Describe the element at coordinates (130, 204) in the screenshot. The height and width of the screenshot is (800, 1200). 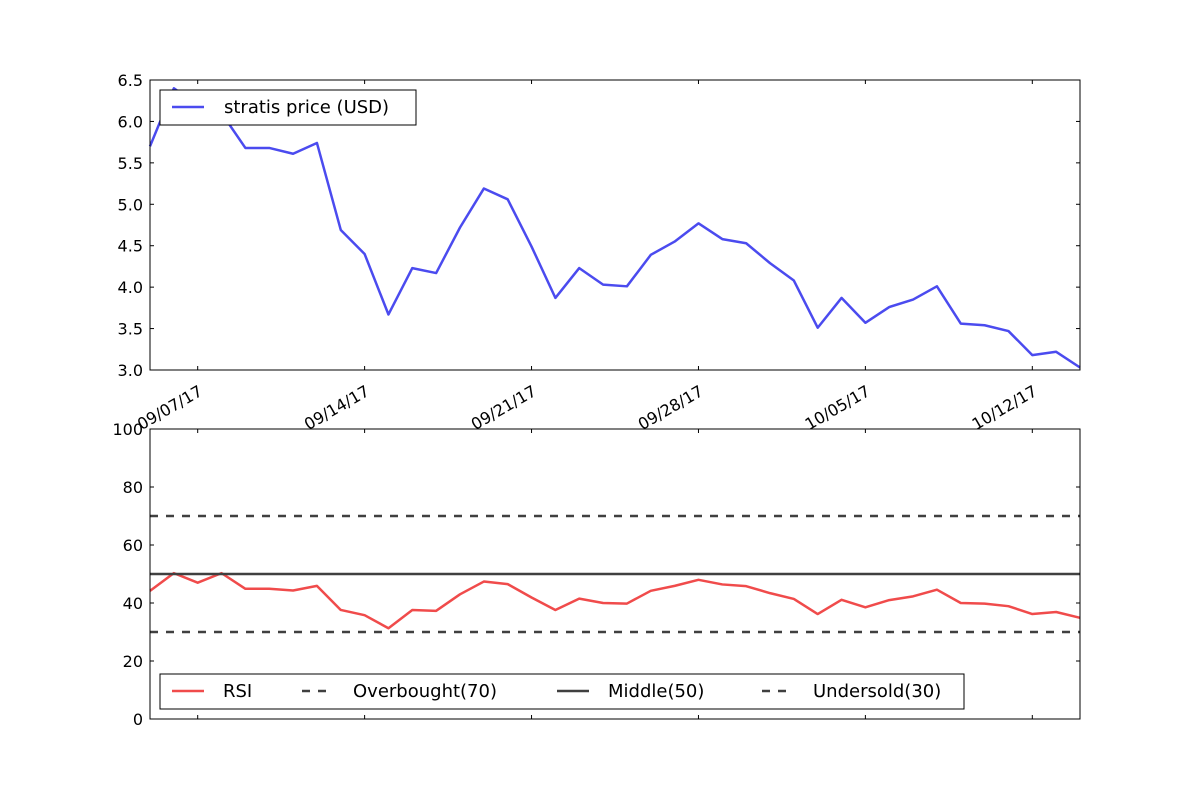
I see `price-y-tick-label: 5.0` at that location.